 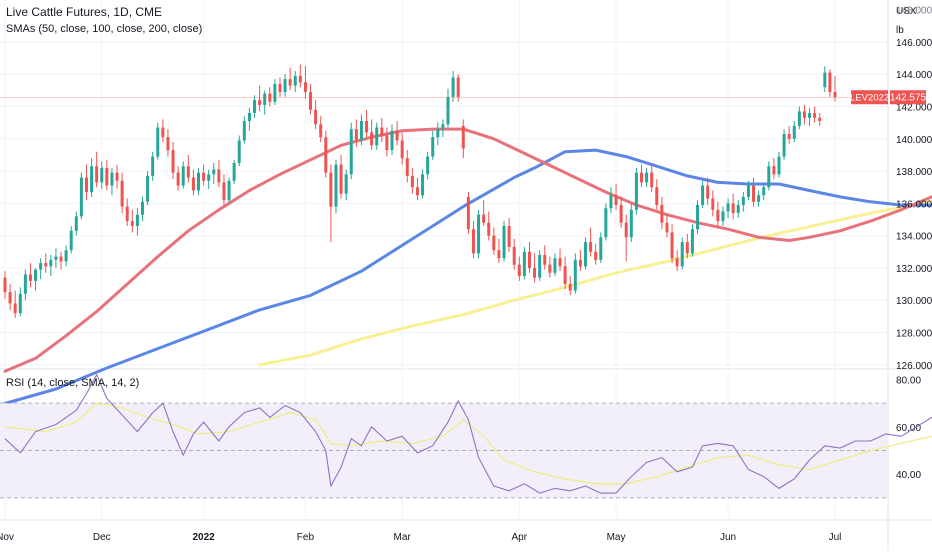 I want to click on price-tick-label: 142.000, so click(x=914, y=108).